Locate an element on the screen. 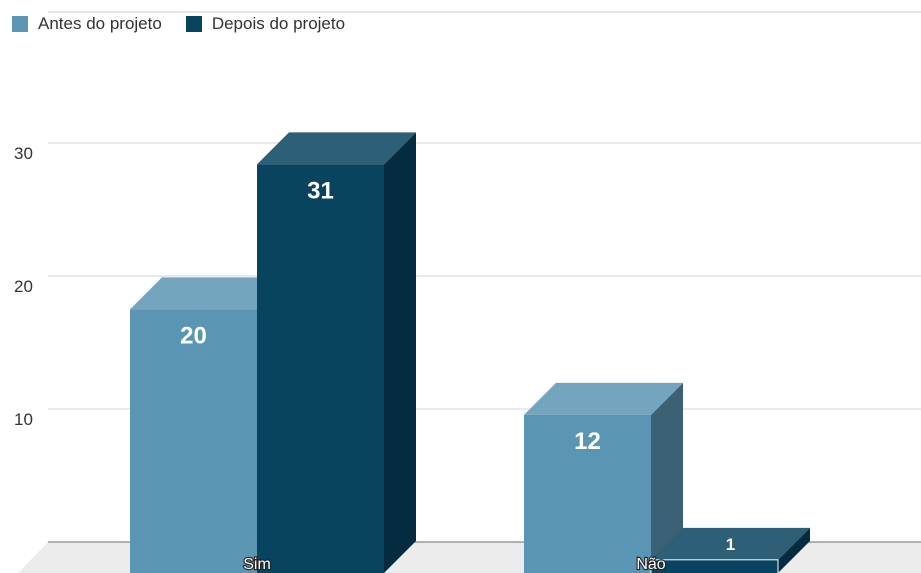 The width and height of the screenshot is (921, 573). bar-depois-1-top is located at coordinates (730, 543).